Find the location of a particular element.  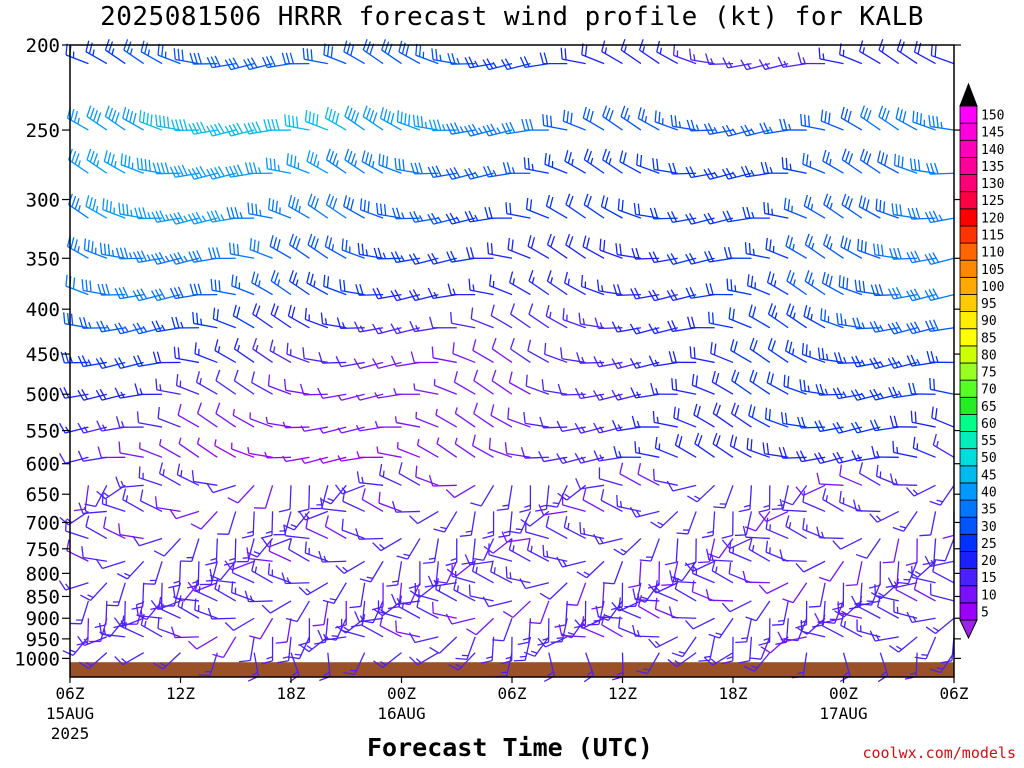

x-tick-label: 18Z is located at coordinates (291, 693).